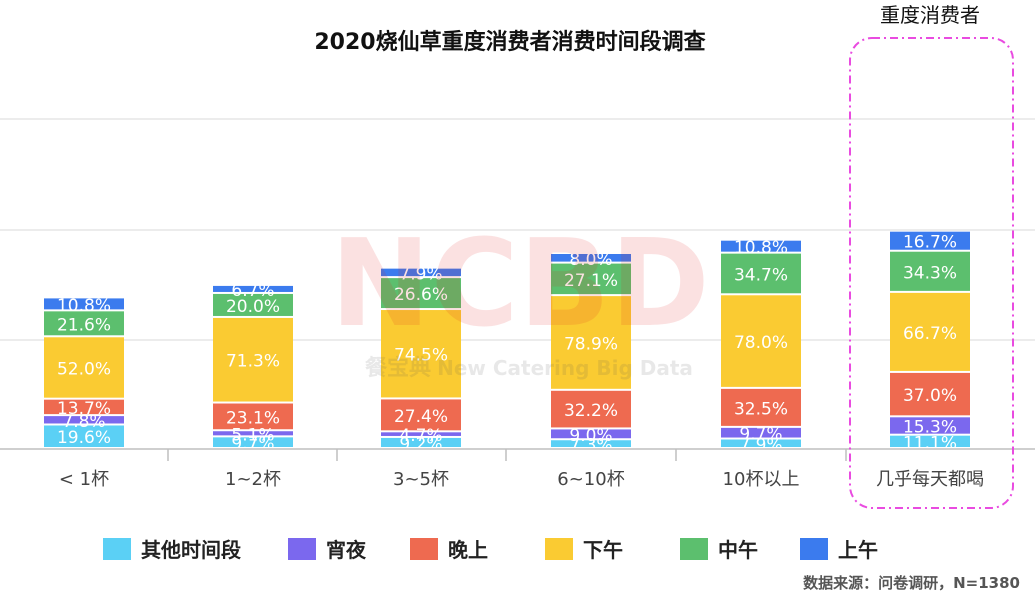  What do you see at coordinates (603, 550) in the screenshot?
I see `legend-label: 下午` at bounding box center [603, 550].